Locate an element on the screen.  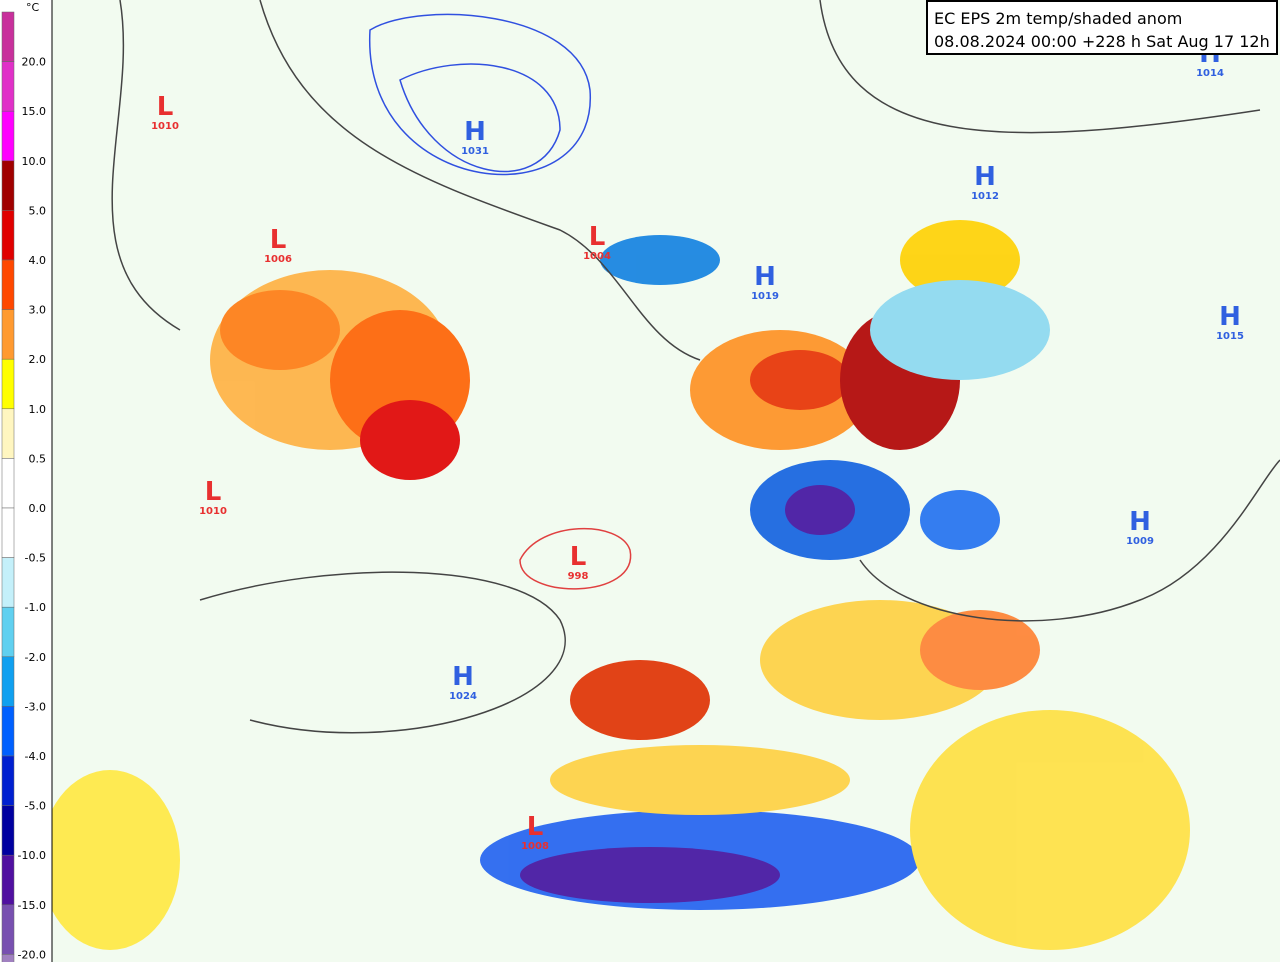
colorbar-label: -3.0 is located at coordinates (35, 706).